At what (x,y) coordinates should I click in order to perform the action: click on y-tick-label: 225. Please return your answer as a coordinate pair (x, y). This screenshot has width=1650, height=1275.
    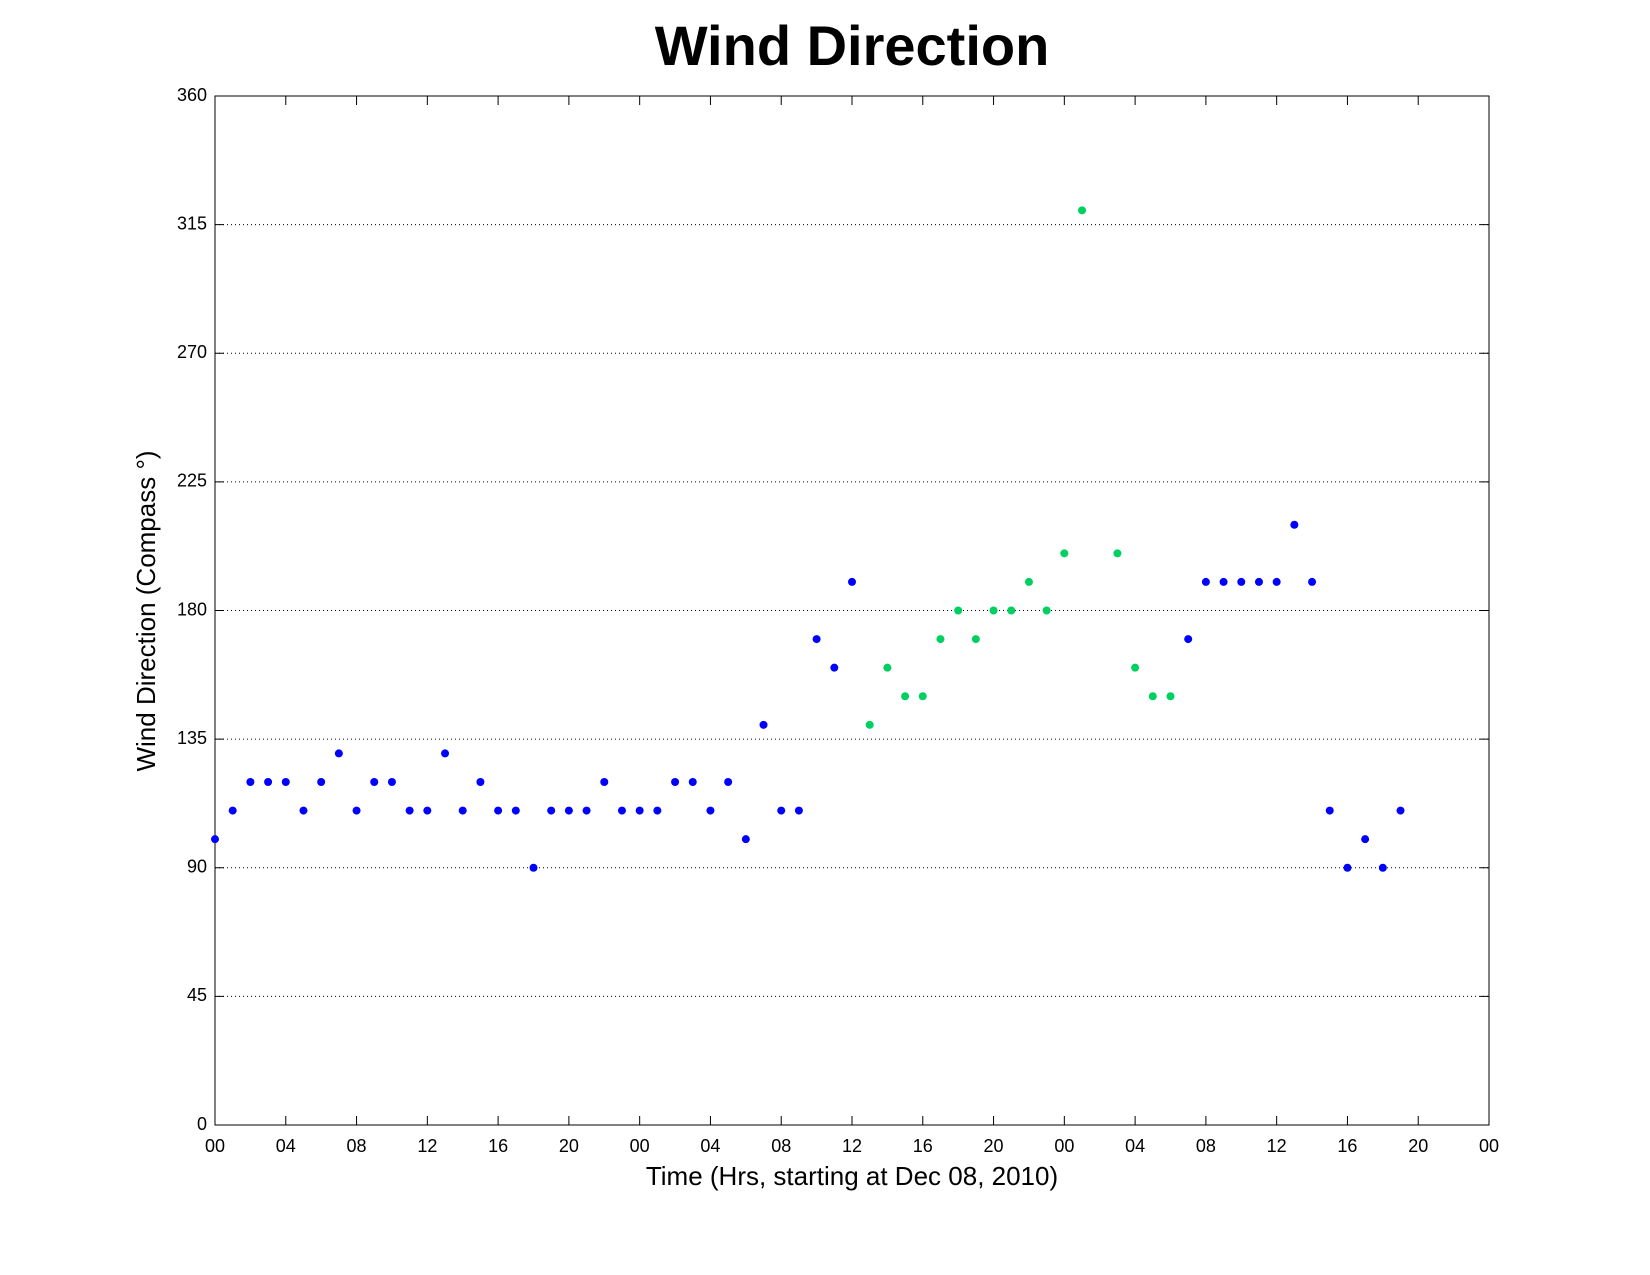
    Looking at the image, I should click on (192, 481).